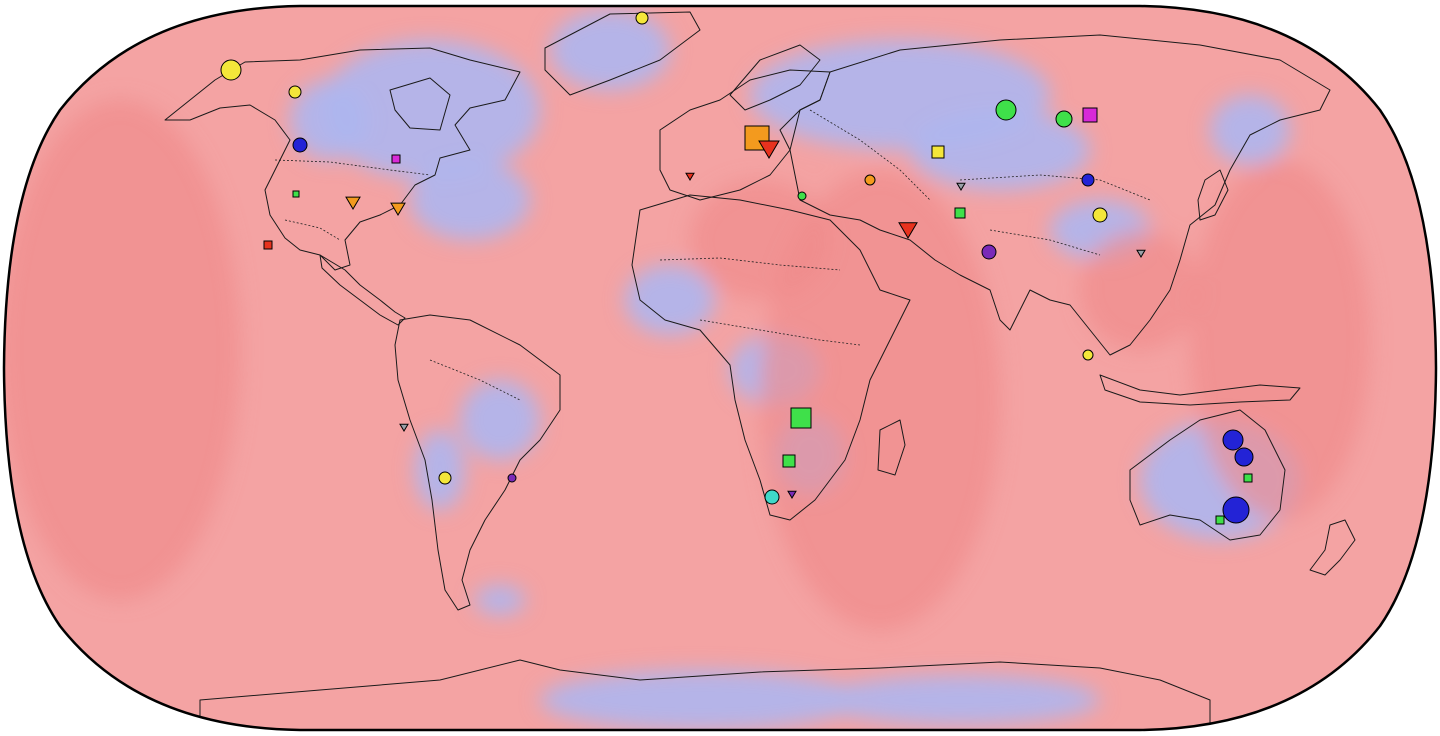  I want to click on coast-europe, so click(745, 135).